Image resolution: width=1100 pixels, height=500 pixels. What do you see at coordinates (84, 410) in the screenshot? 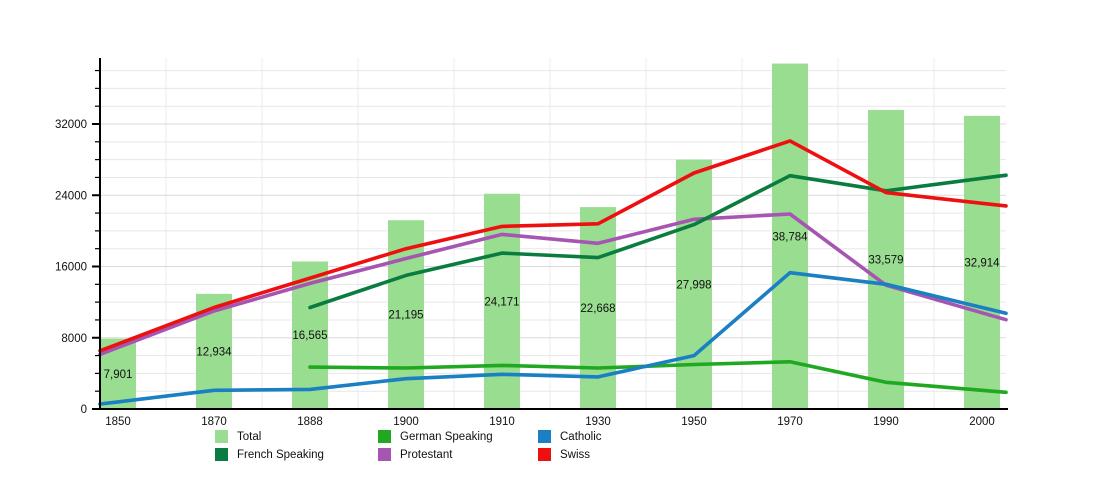
I see `y-axis-label: 0` at bounding box center [84, 410].